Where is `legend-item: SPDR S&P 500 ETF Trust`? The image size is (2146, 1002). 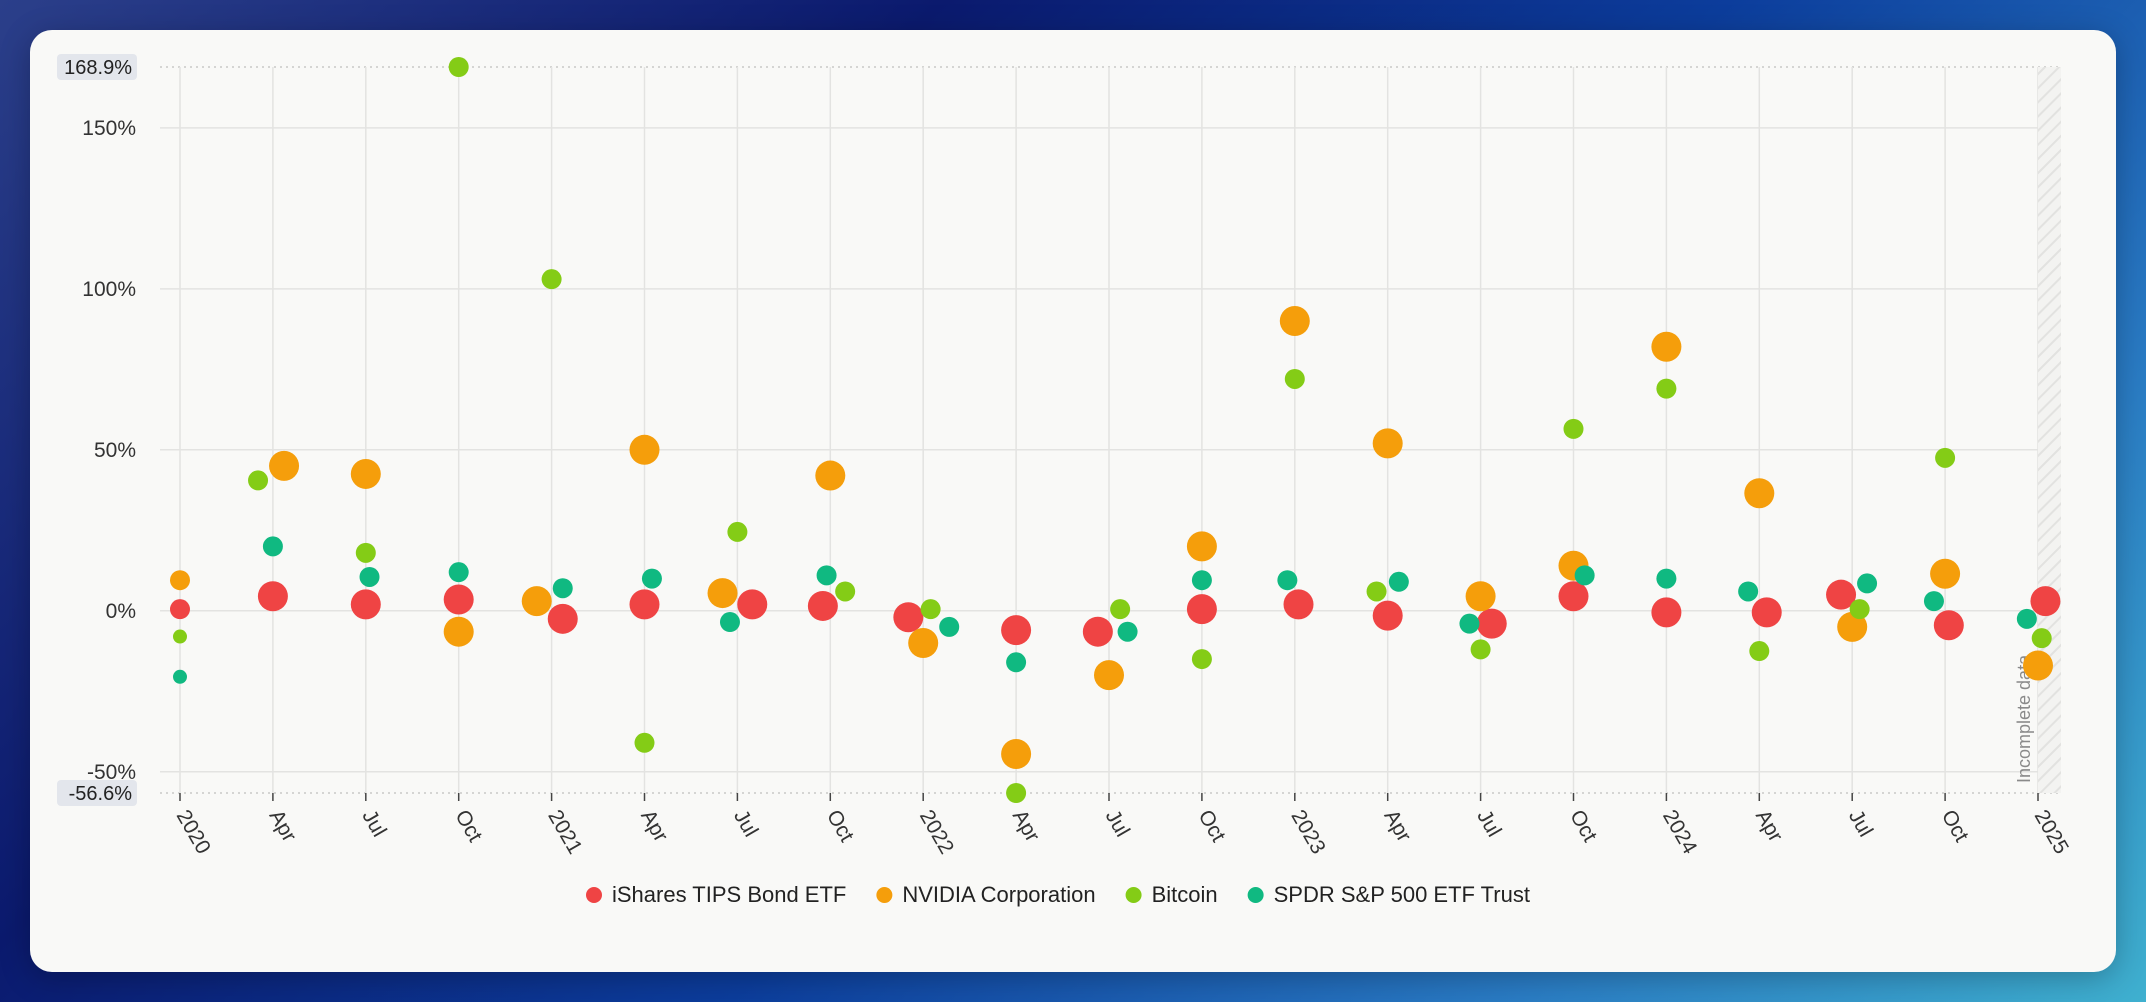 legend-item: SPDR S&P 500 ETF Trust is located at coordinates (1388, 894).